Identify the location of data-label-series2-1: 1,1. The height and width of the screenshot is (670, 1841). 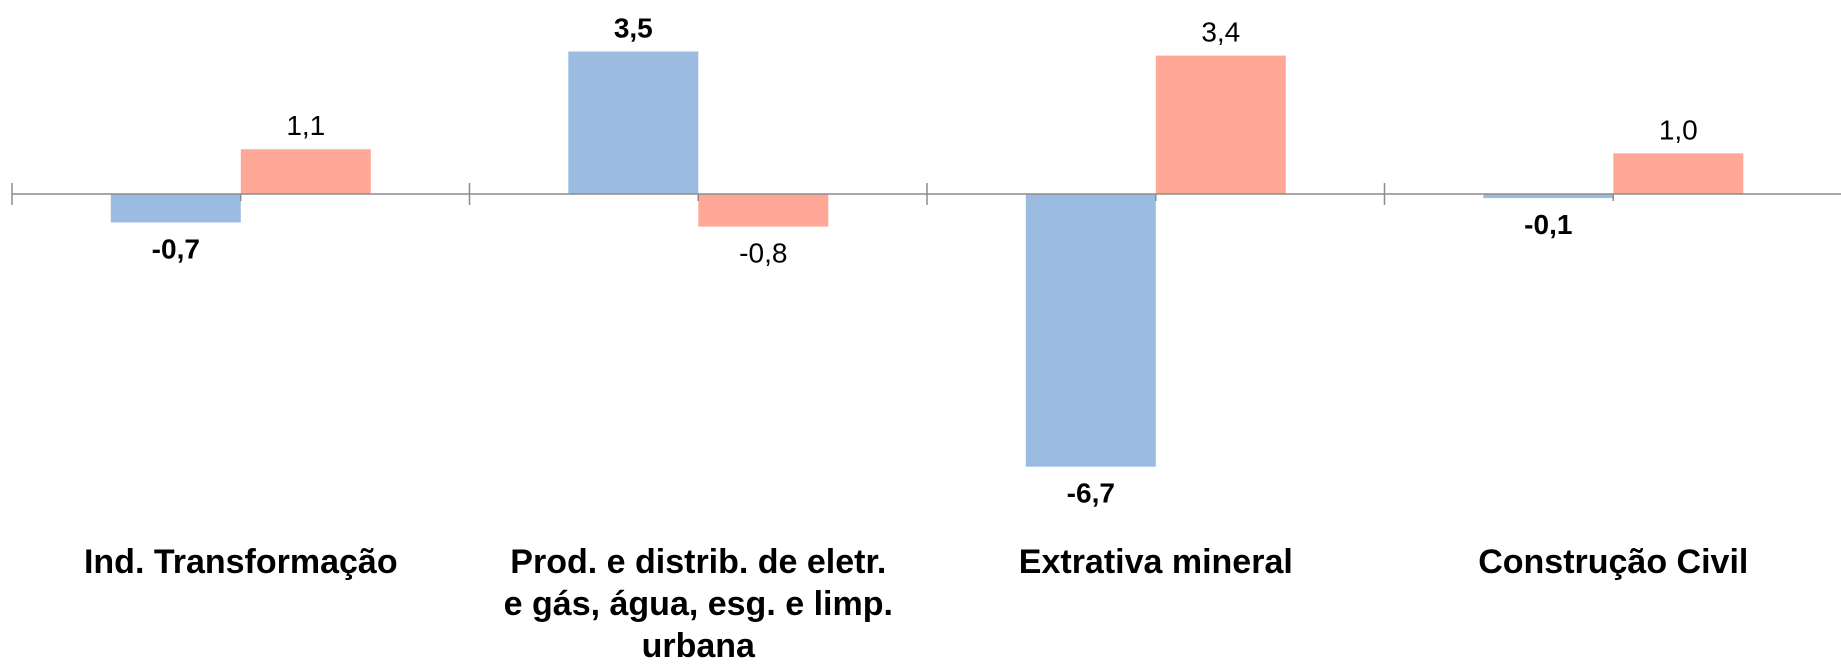
(305, 125).